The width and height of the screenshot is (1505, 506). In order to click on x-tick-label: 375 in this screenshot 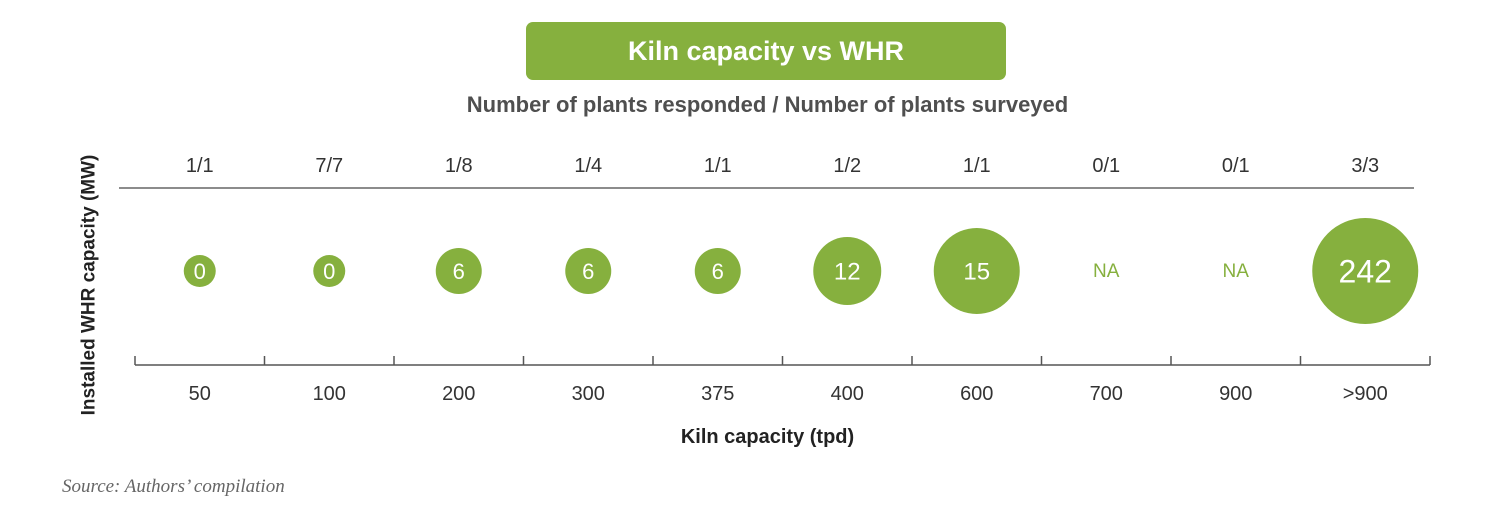, I will do `click(717, 394)`.